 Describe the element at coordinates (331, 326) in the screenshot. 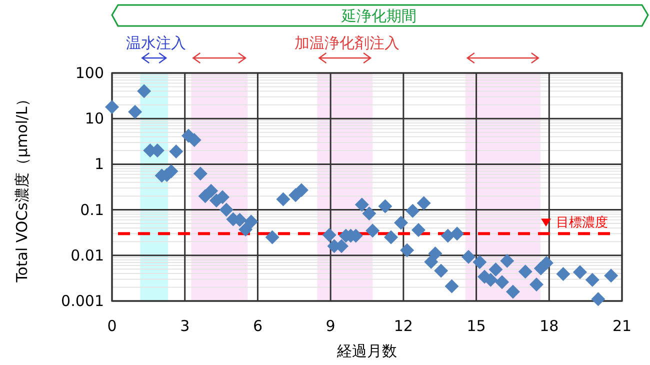

I see `x-tick-label: 9` at that location.